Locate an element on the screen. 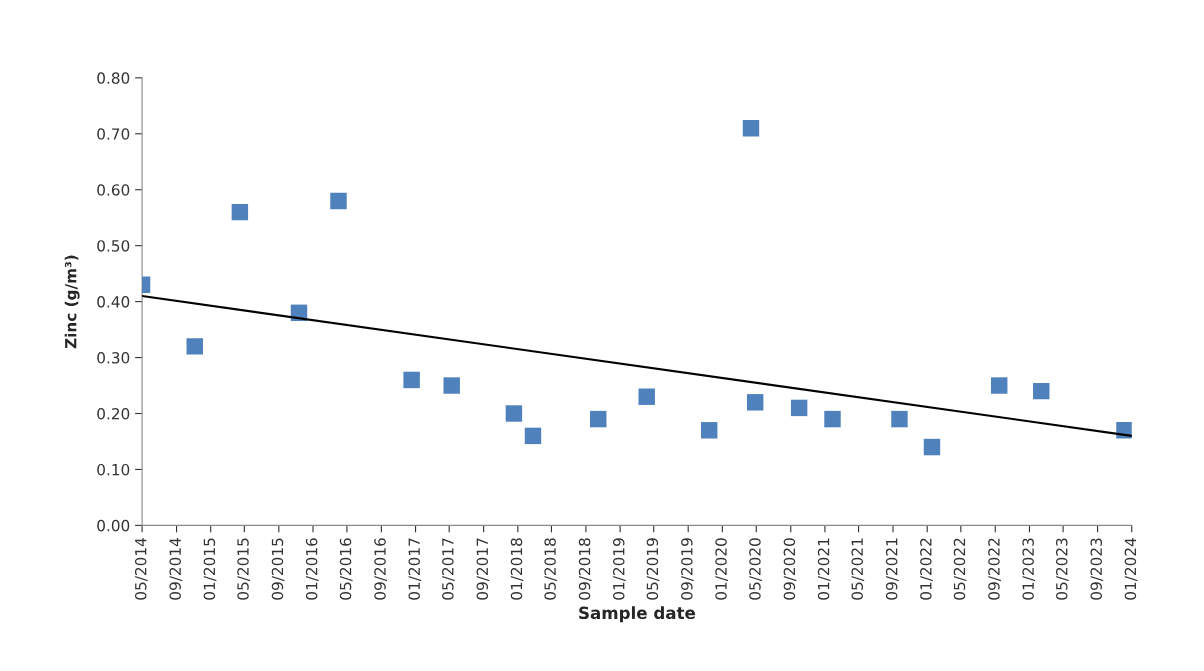 This screenshot has height=671, width=1204. x-tick-label: 01/2020 is located at coordinates (722, 569).